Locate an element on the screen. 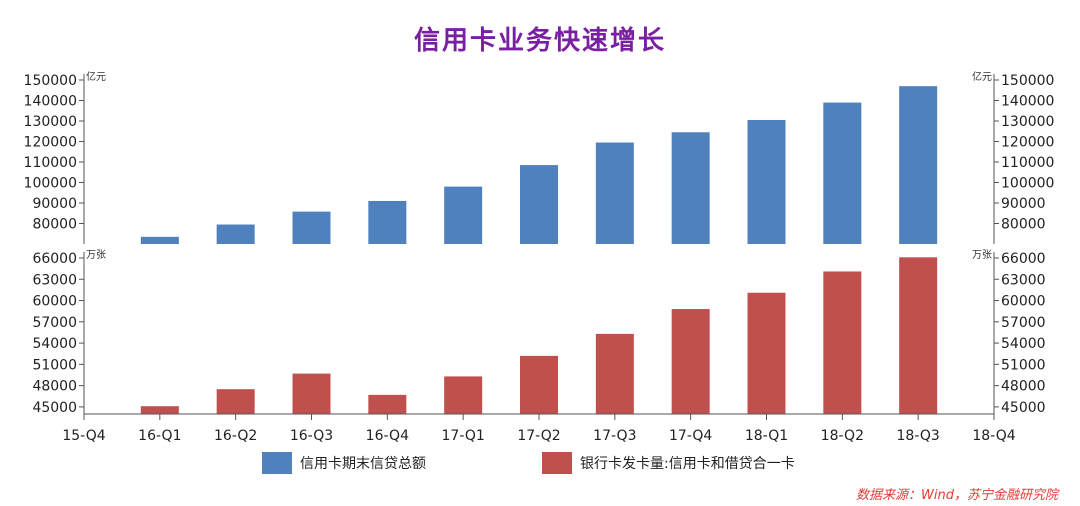  legend-item-card-issuance: 银行卡发卡量:信用卡和借贷合一卡 is located at coordinates (668, 463).